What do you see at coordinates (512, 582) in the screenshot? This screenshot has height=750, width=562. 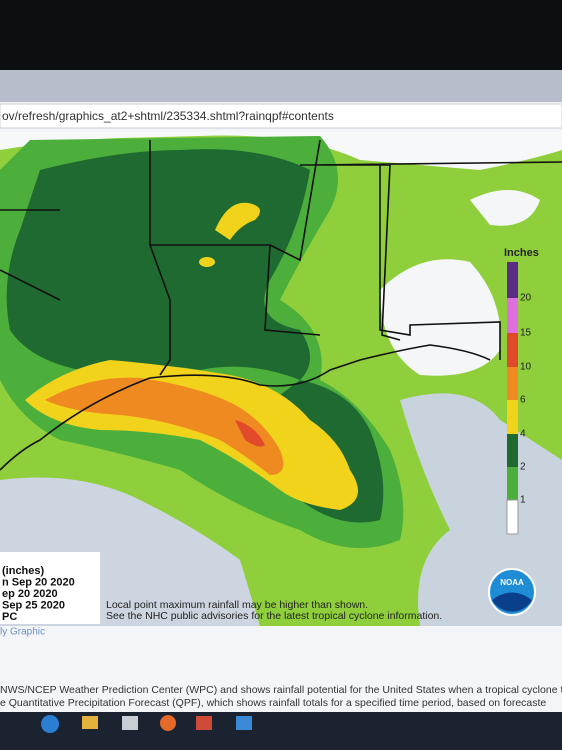 I see `noaa-logo-text: NOAA` at bounding box center [512, 582].